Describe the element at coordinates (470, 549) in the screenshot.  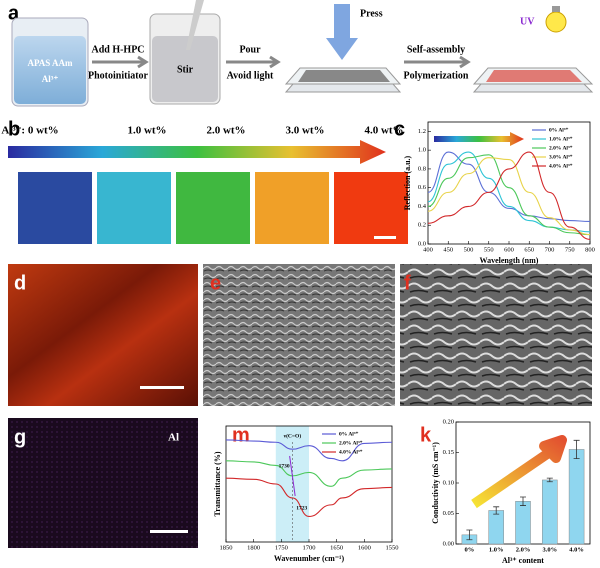
I see `x-tick-label: 0%` at that location.